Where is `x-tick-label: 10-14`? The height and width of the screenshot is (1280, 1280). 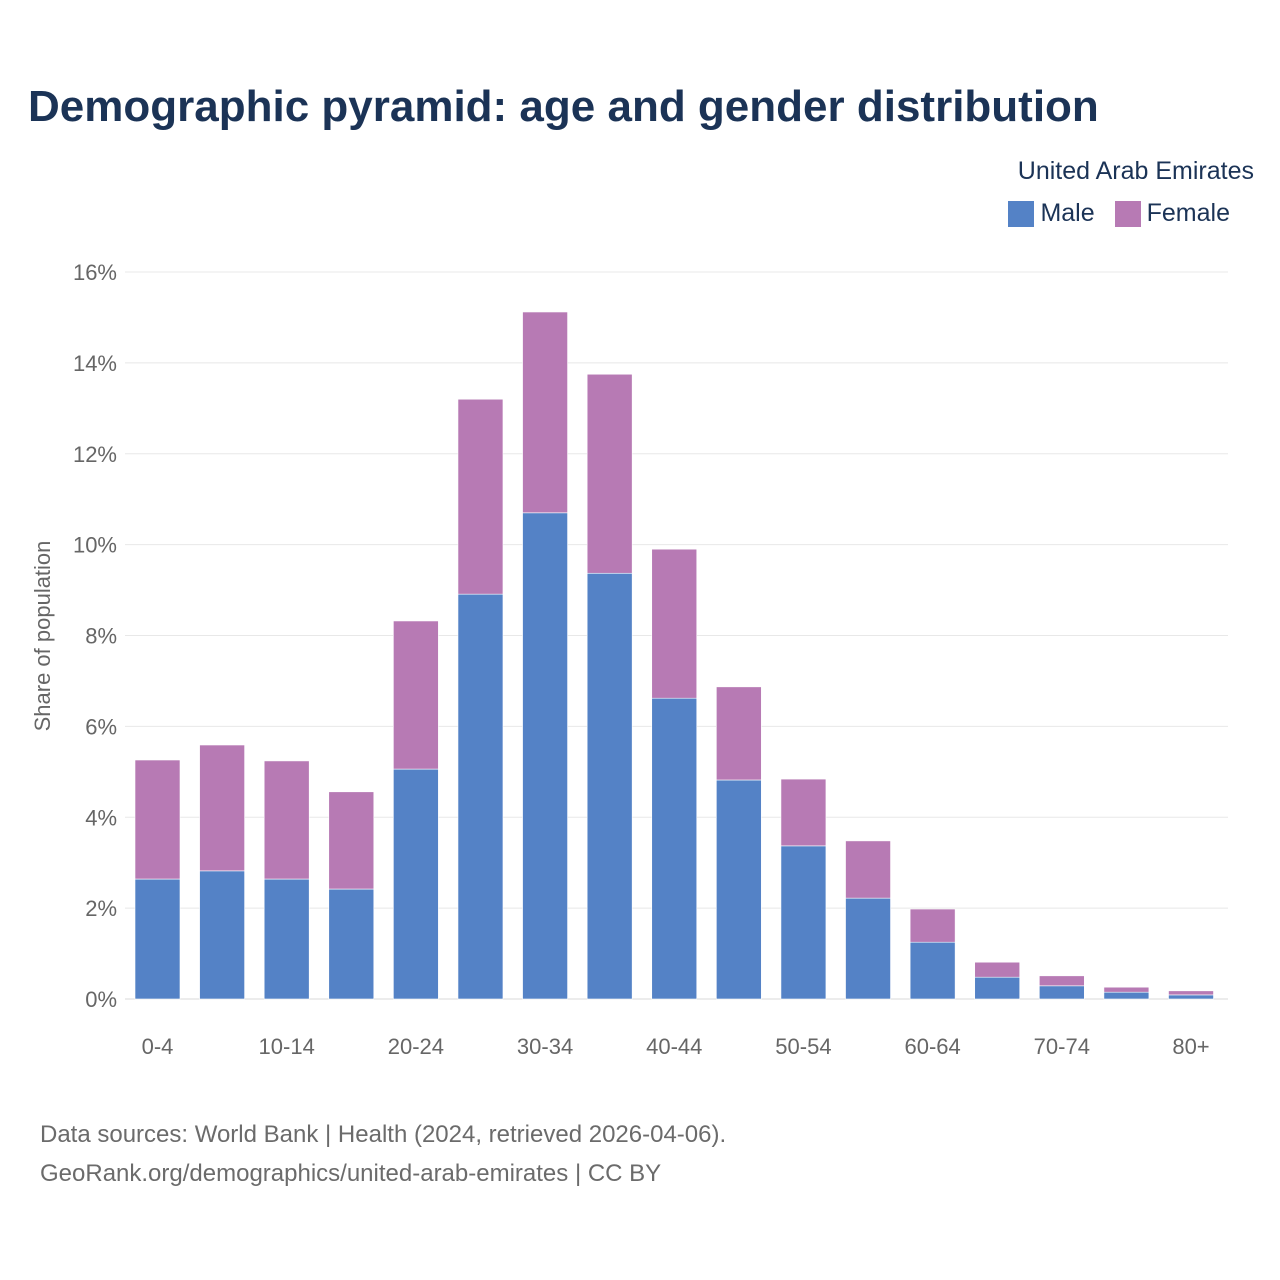 x-tick-label: 10-14 is located at coordinates (287, 1046).